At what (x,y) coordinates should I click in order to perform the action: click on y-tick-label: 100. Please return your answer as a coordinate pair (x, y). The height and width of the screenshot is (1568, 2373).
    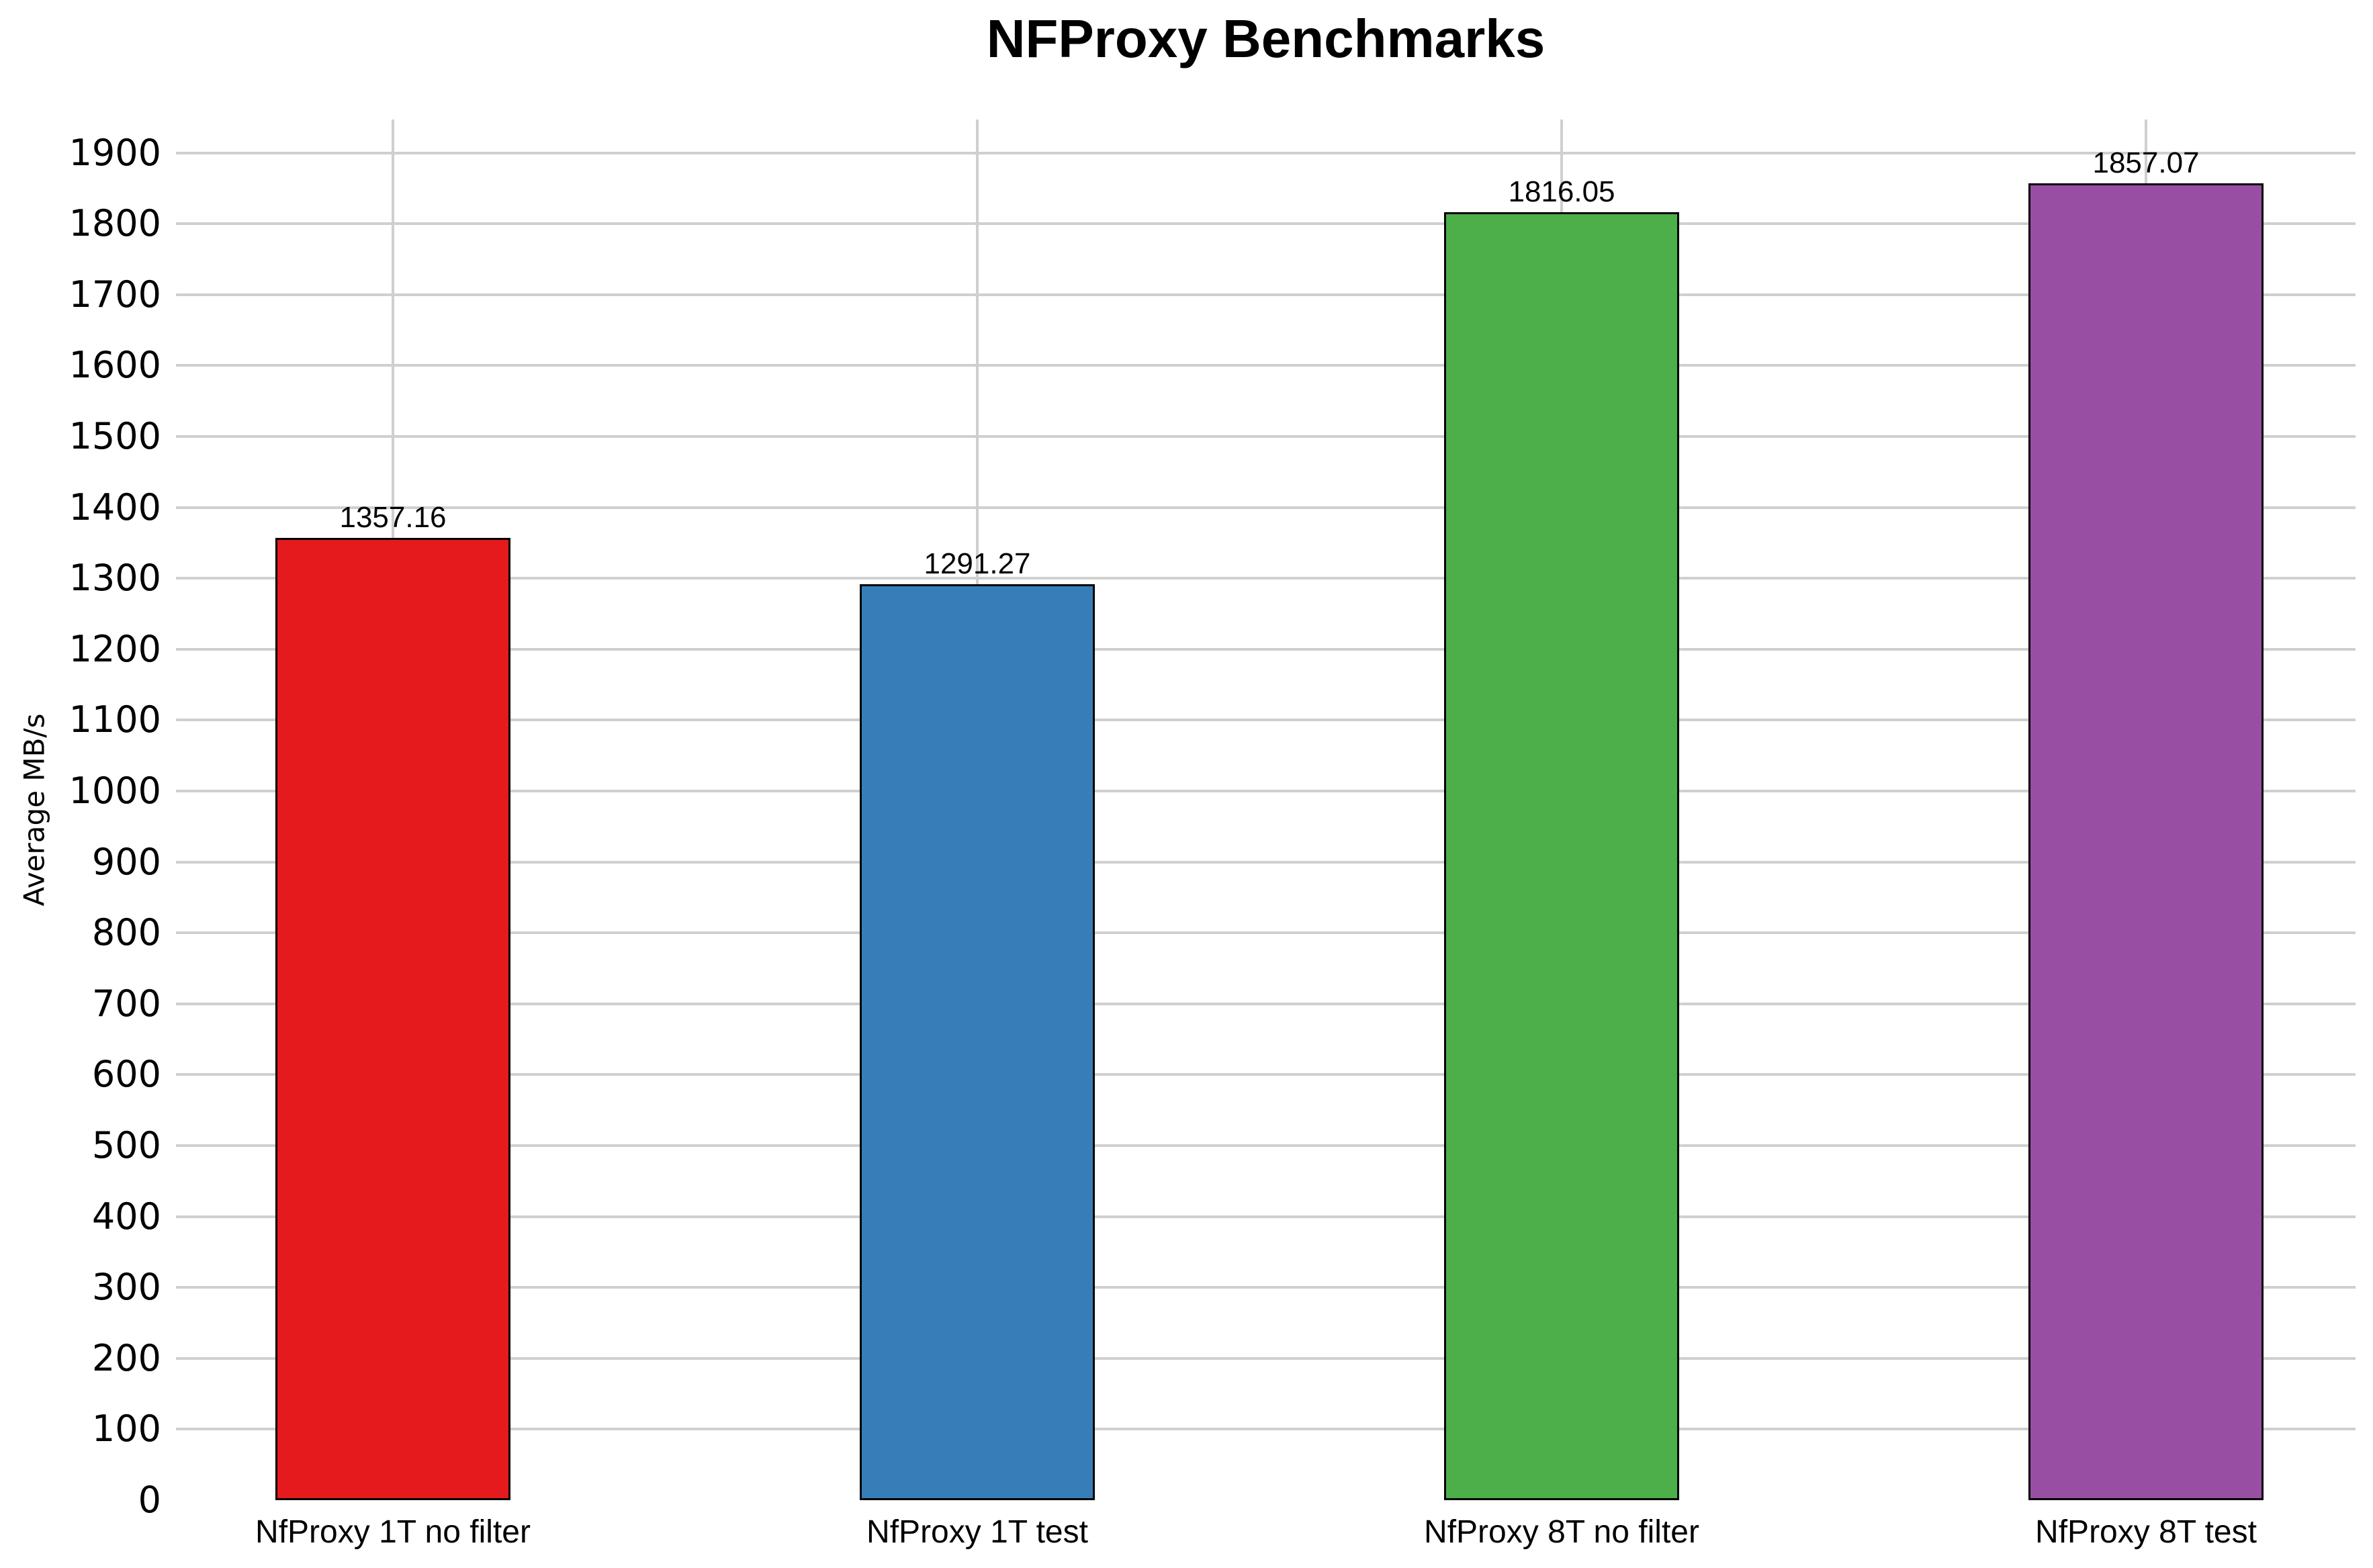
    Looking at the image, I should click on (126, 1429).